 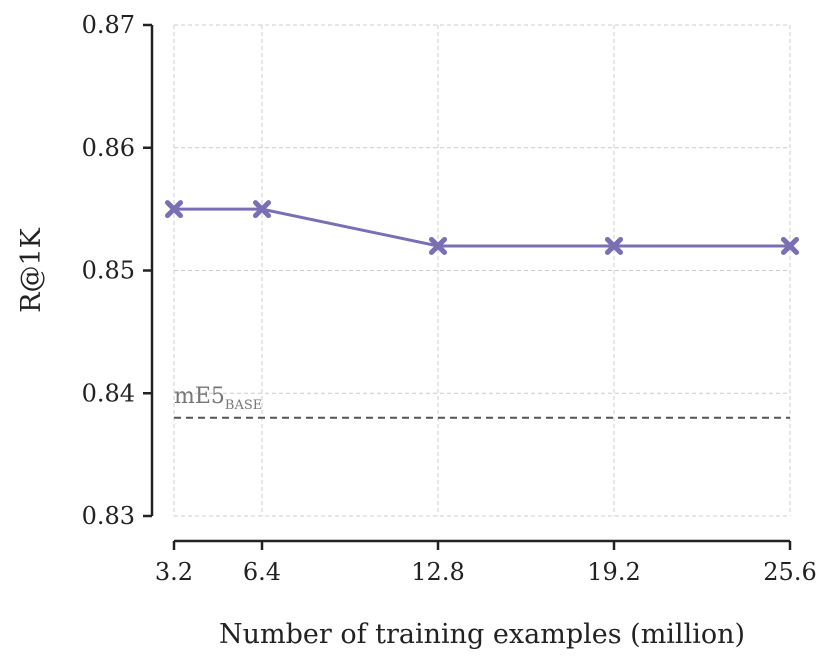 What do you see at coordinates (108, 271) in the screenshot?
I see `y-tick-label: 0.85` at bounding box center [108, 271].